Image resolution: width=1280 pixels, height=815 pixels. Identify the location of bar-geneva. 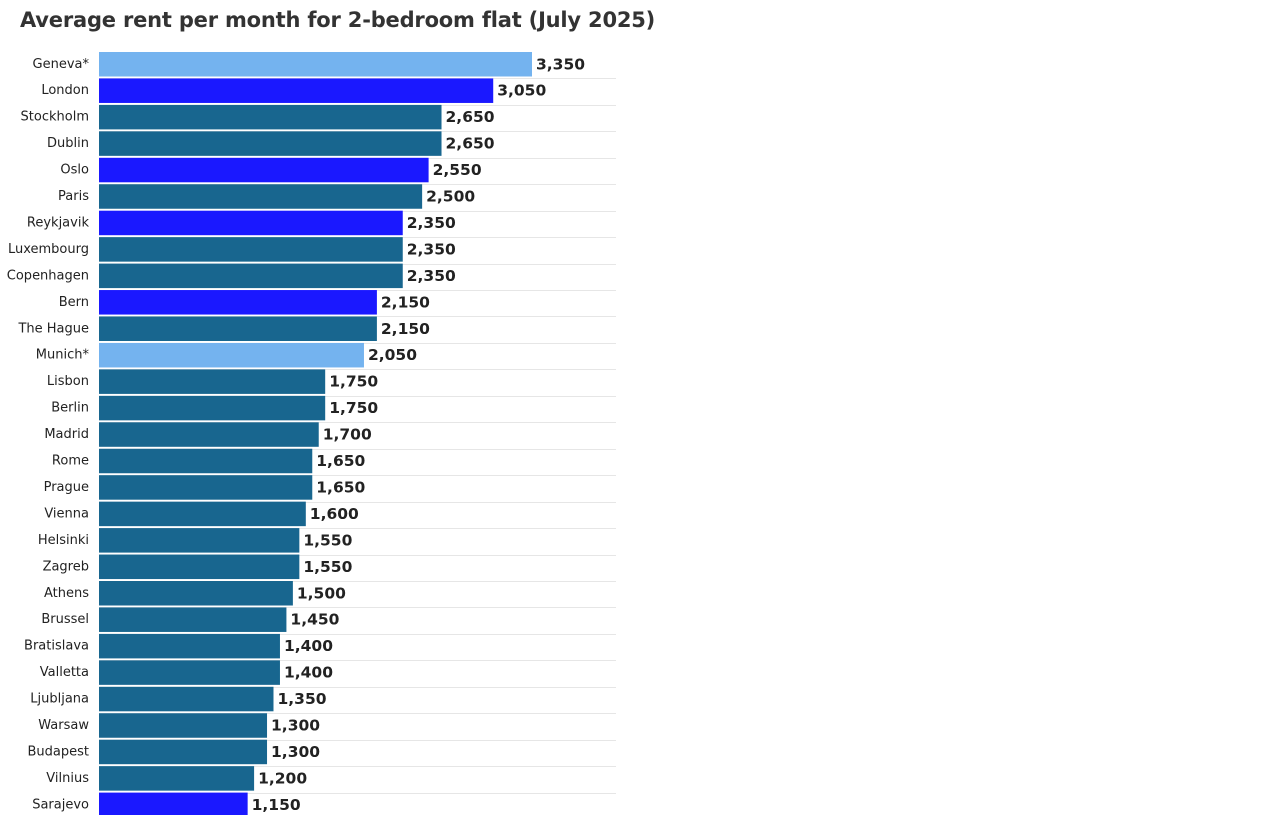
(315, 64).